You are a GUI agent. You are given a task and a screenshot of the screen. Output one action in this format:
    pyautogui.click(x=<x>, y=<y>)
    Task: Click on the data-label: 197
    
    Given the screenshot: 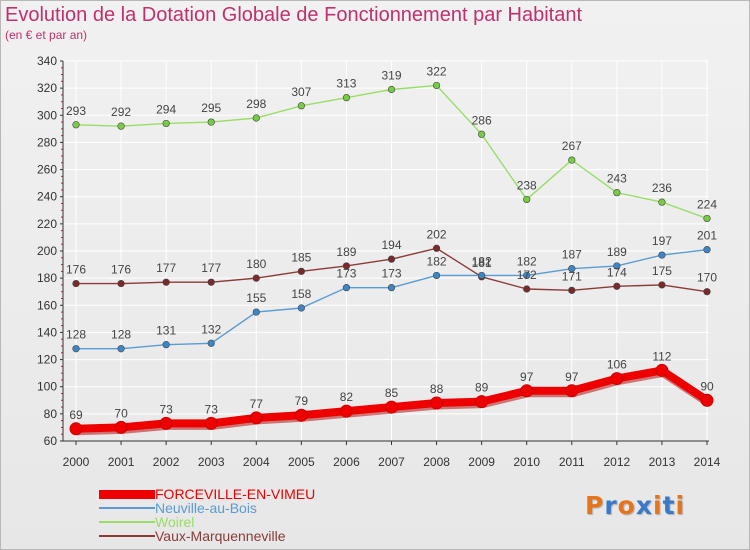 What is the action you would take?
    pyautogui.click(x=662, y=241)
    